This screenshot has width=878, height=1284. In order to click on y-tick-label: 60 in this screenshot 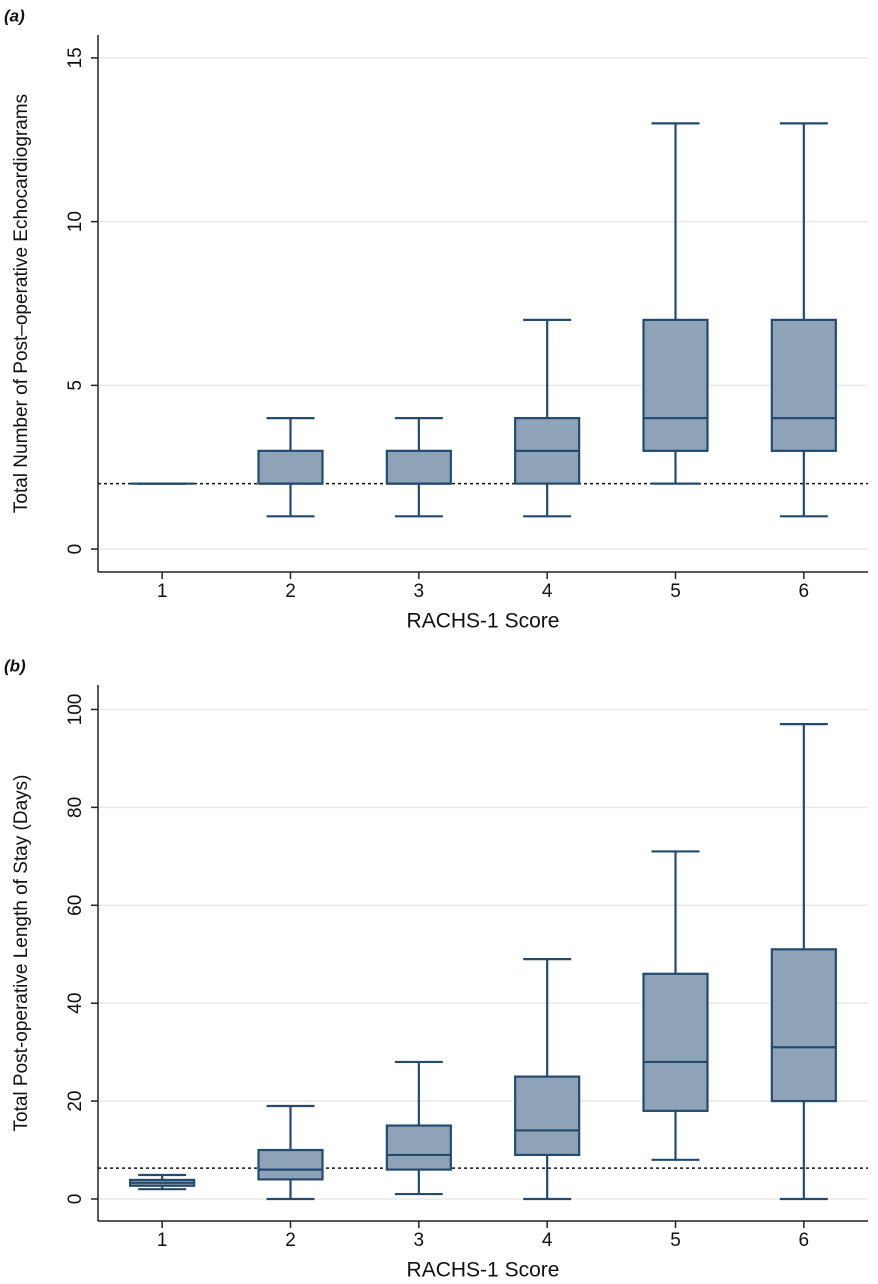, I will do `click(75, 905)`.